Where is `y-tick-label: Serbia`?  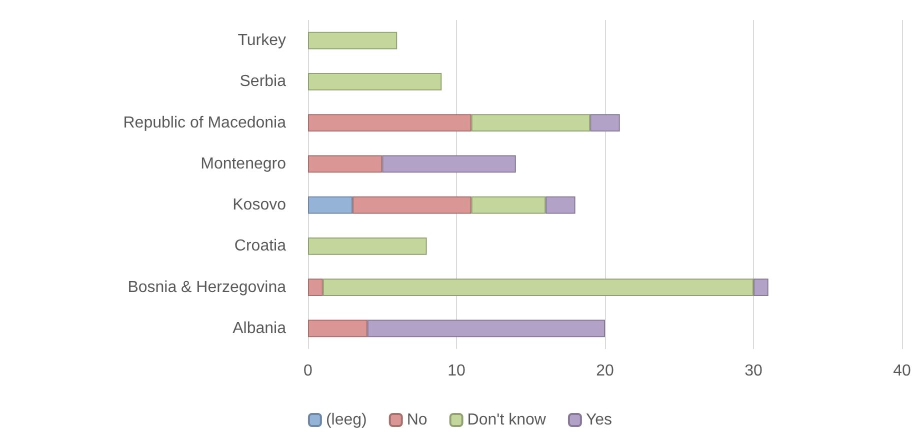 y-tick-label: Serbia is located at coordinates (263, 81).